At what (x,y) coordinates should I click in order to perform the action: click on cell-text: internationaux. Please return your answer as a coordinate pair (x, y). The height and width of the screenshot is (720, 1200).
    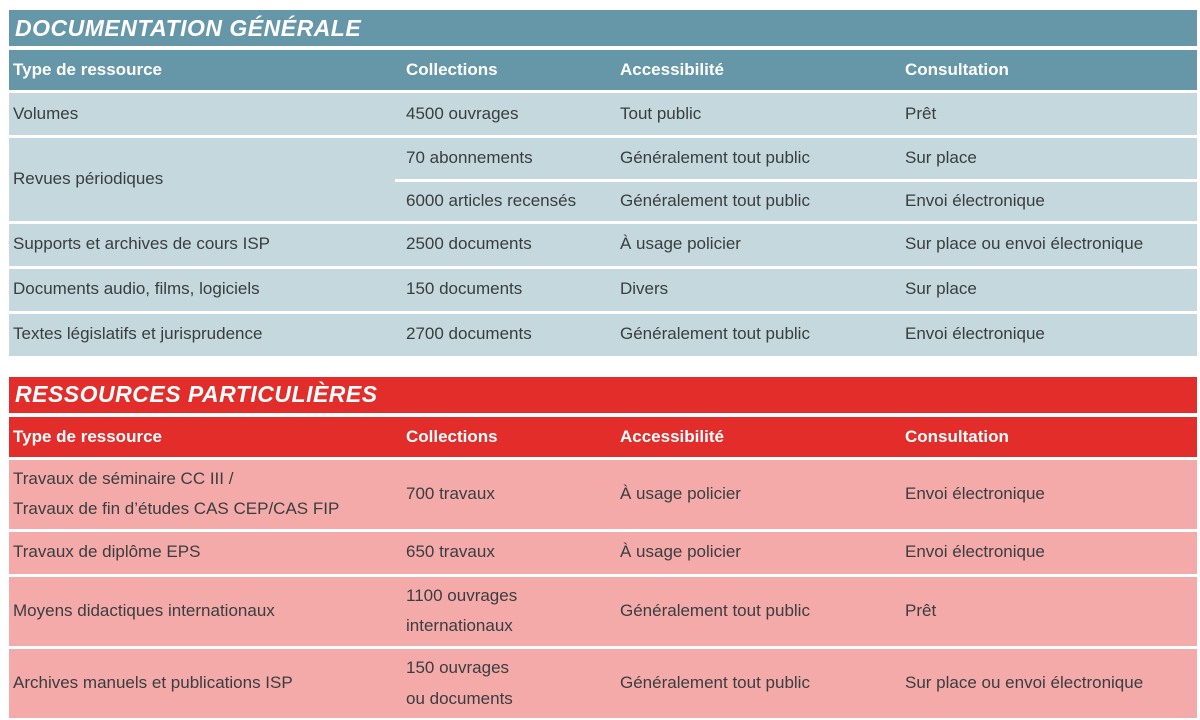
    Looking at the image, I should click on (459, 626).